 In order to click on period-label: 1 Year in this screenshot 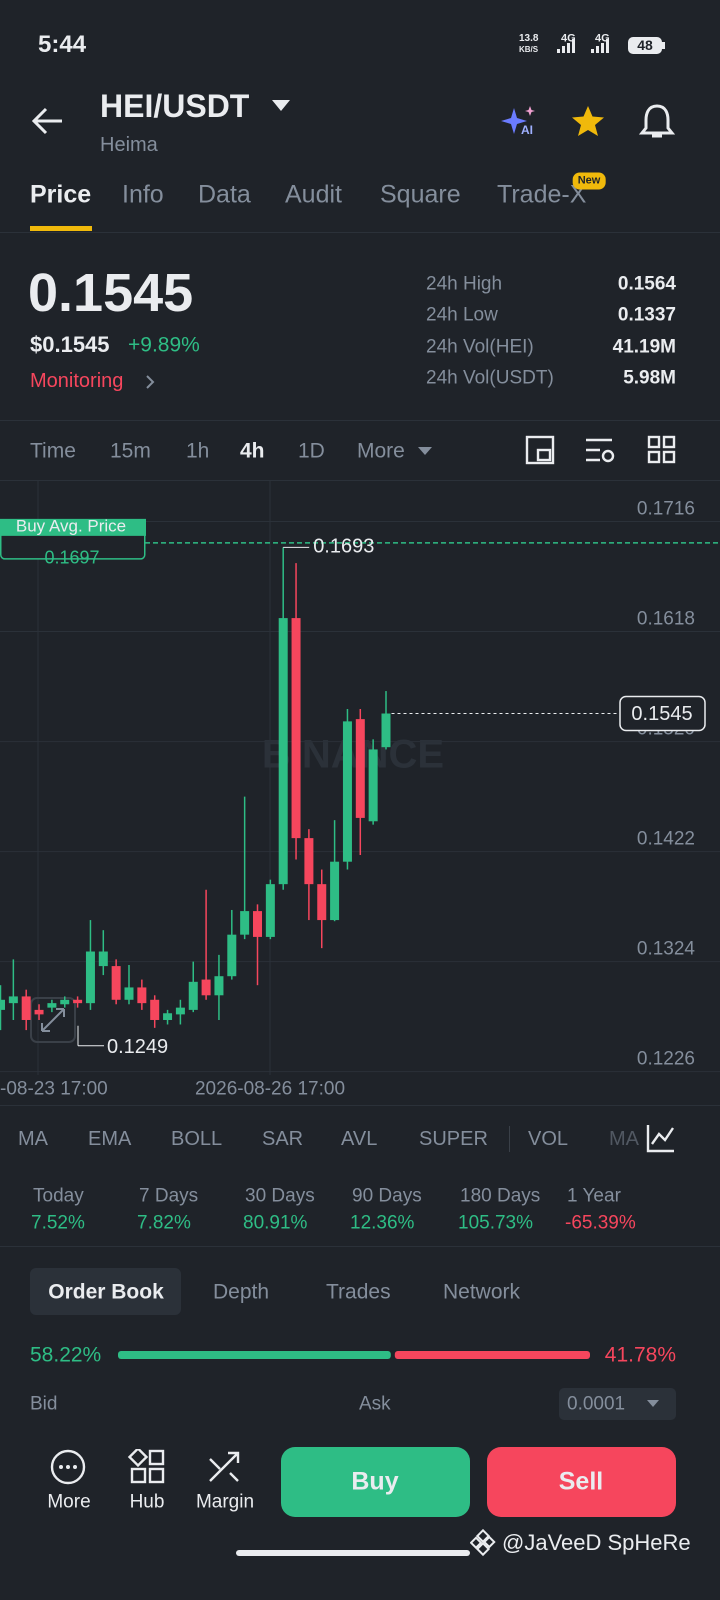, I will do `click(594, 1196)`.